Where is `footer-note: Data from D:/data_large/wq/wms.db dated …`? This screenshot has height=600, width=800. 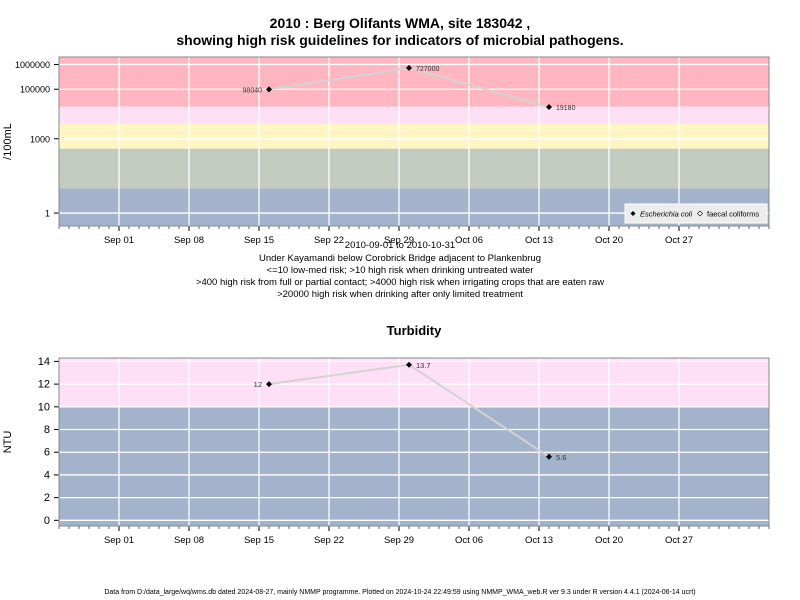
footer-note: Data from D:/data_large/wq/wms.db dated … is located at coordinates (400, 592).